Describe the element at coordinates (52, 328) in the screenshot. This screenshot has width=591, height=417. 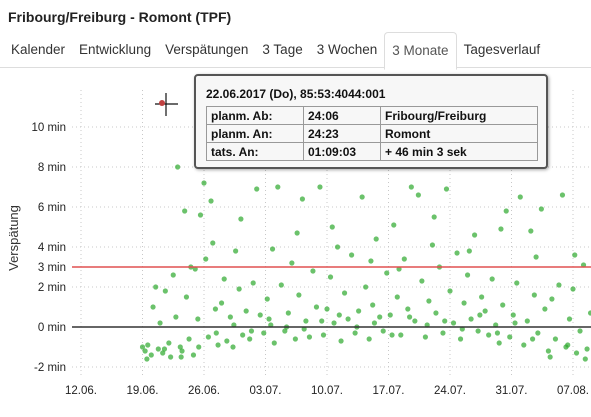
I see `y-tick-label: 0 min` at that location.